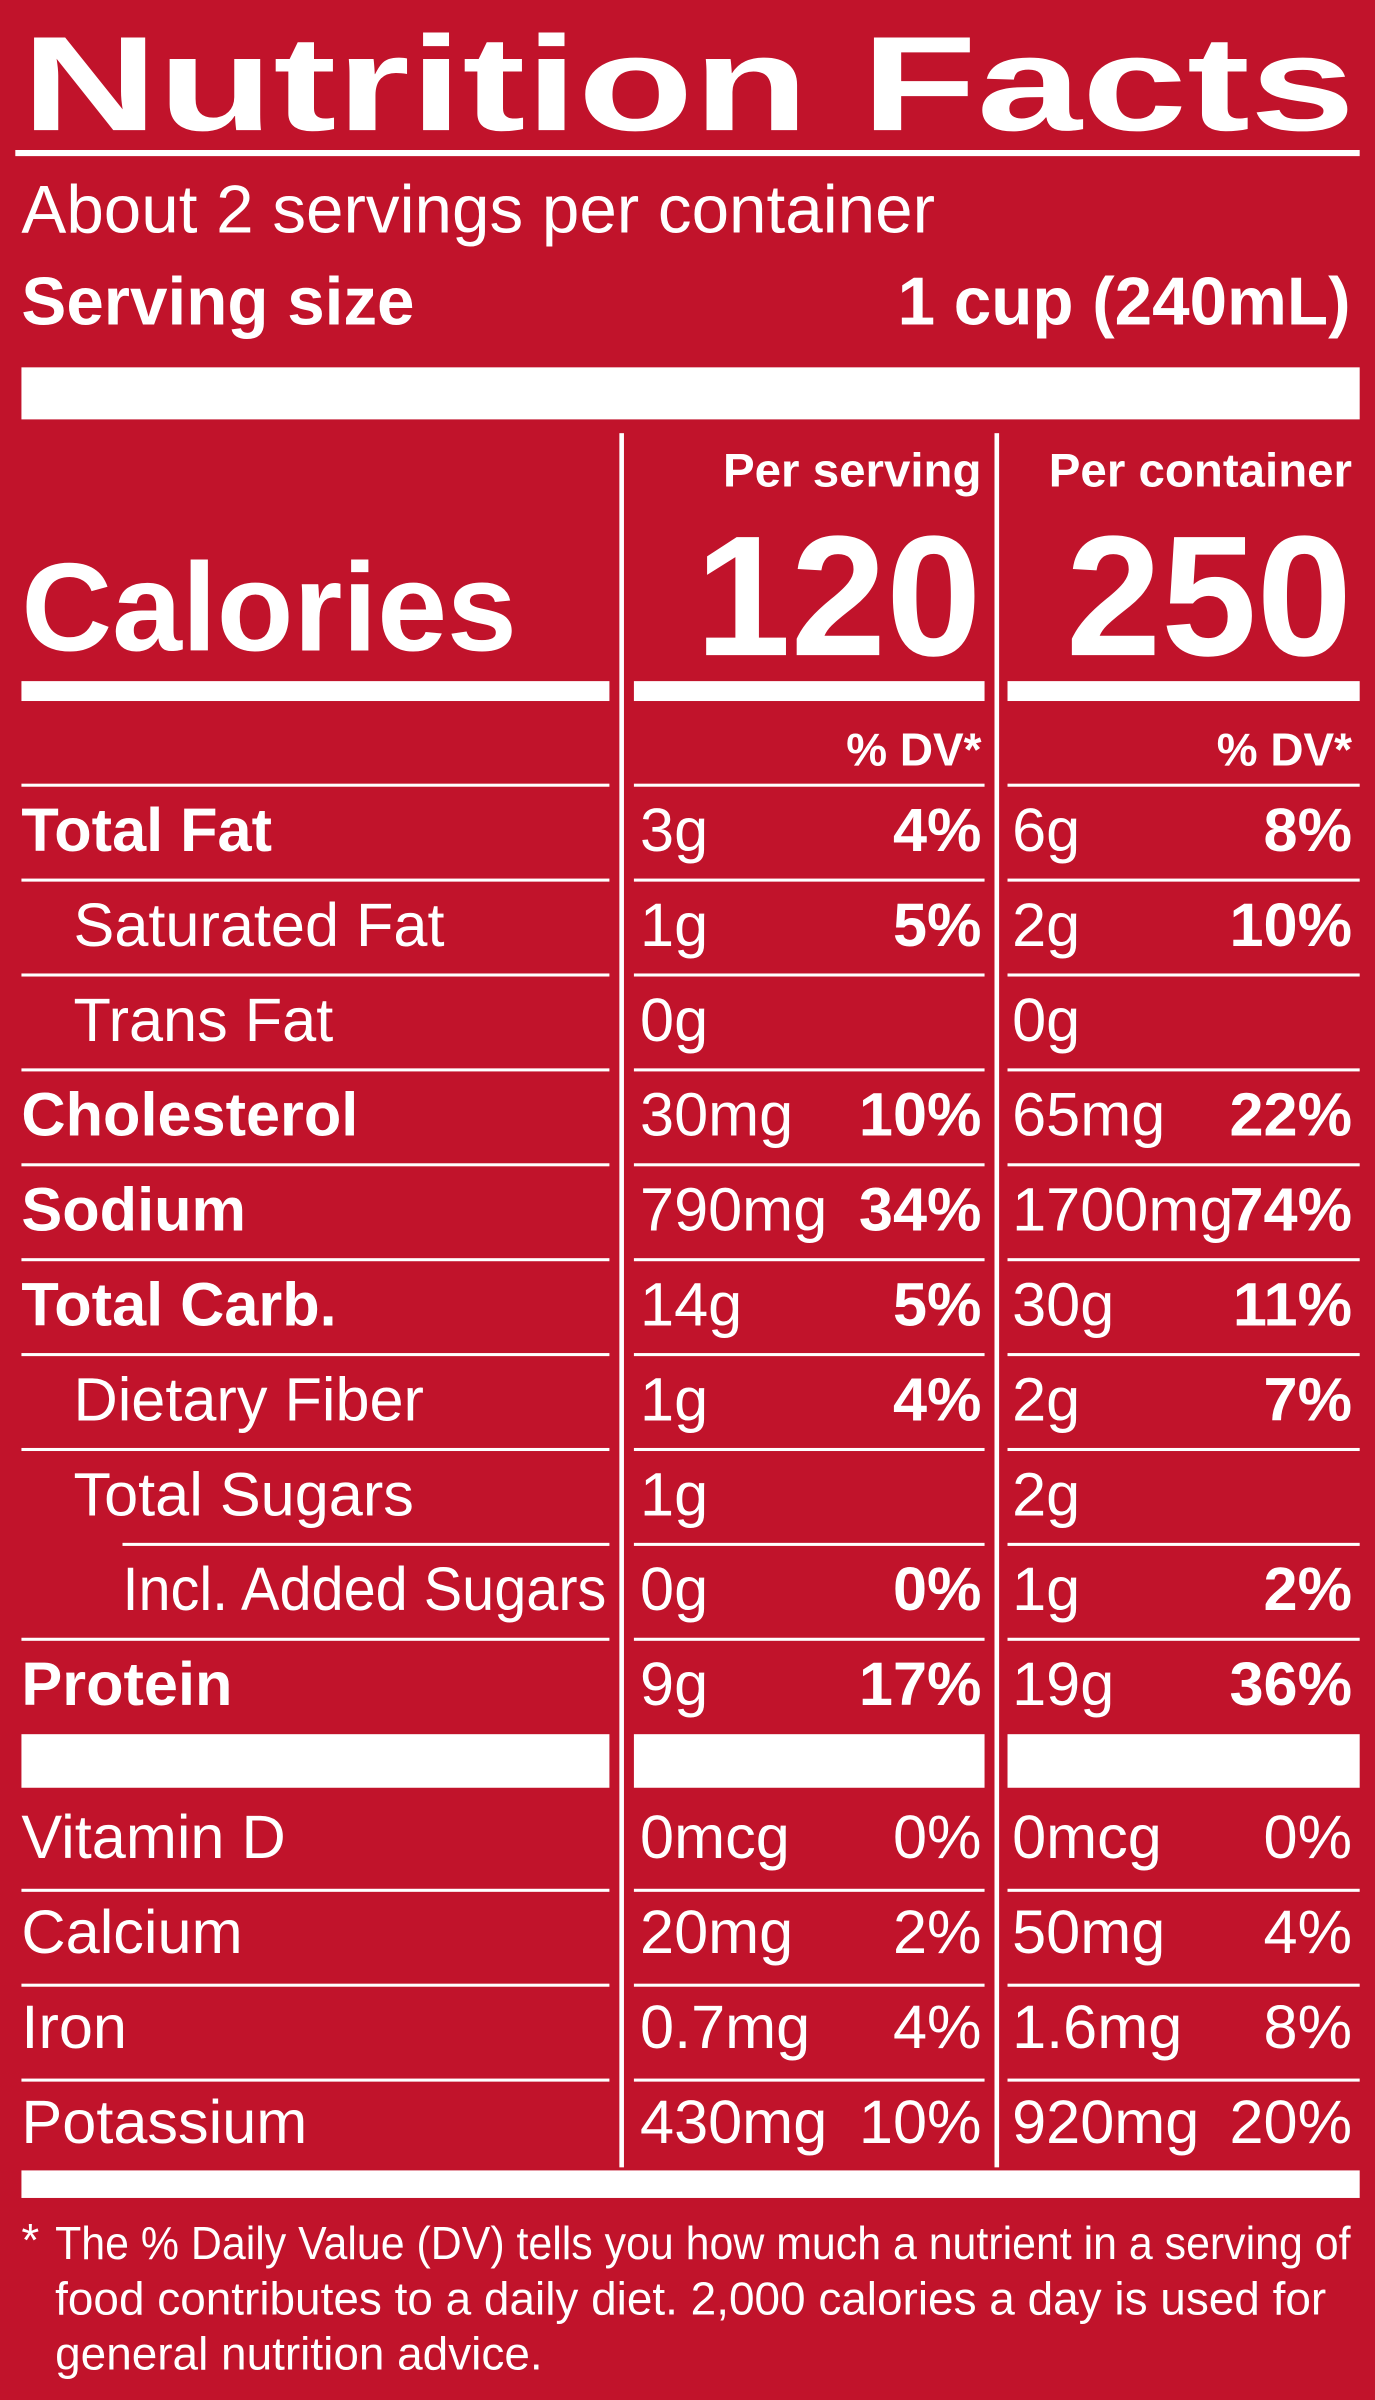 The height and width of the screenshot is (2400, 1375). I want to click on amount: 0.7mg, so click(725, 2027).